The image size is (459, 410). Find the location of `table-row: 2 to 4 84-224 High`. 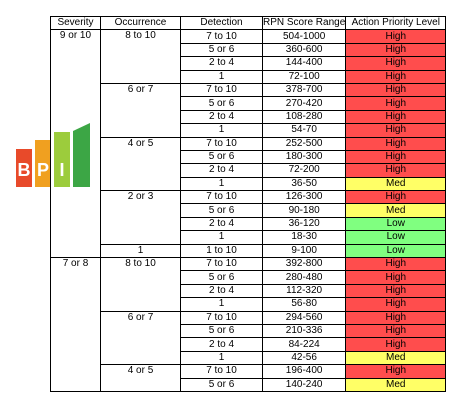

table-row: 2 to 4 84-224 High is located at coordinates (249, 344).